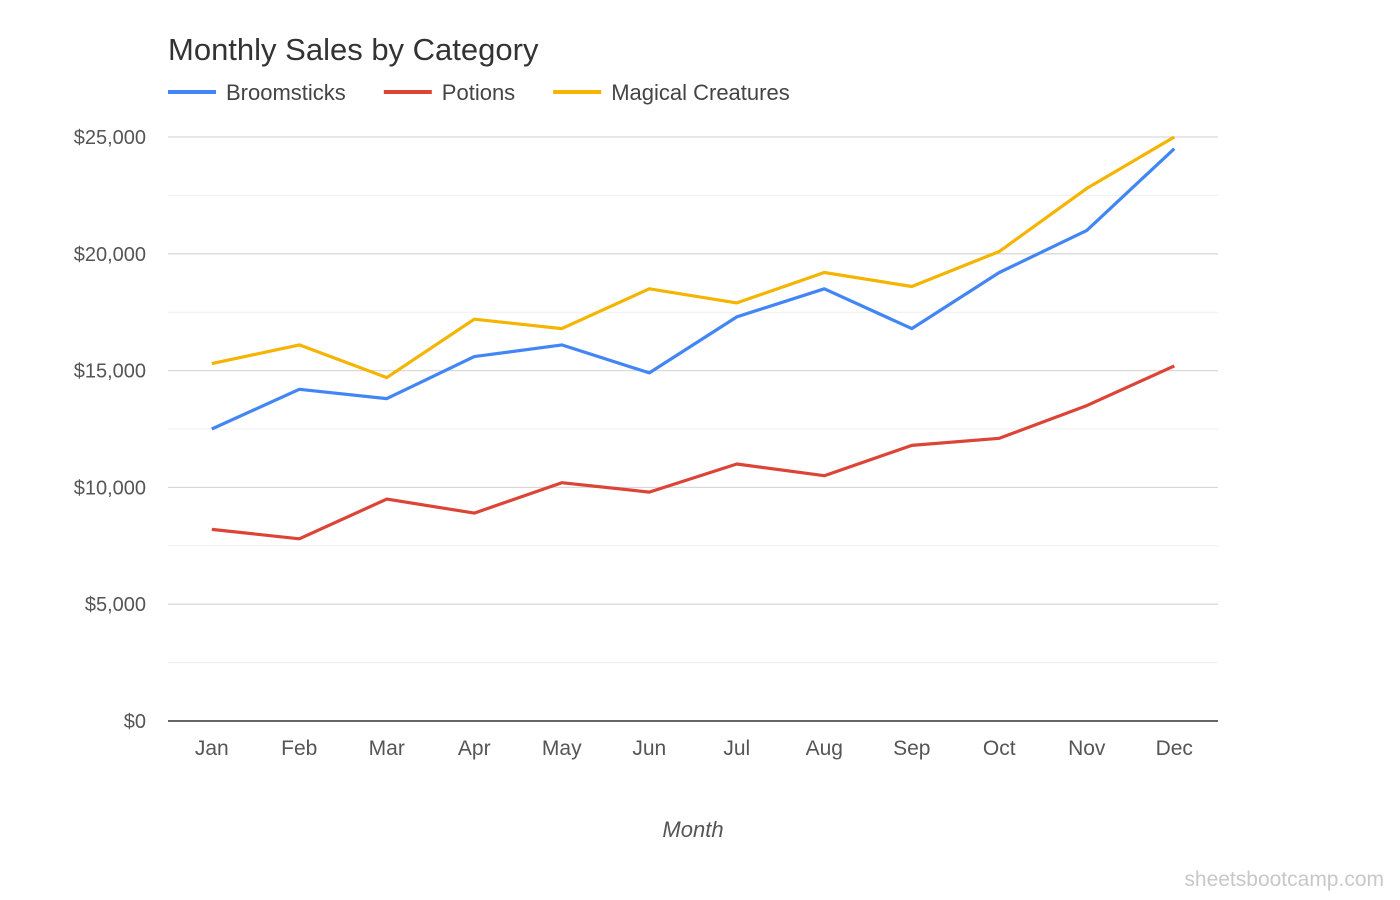  What do you see at coordinates (286, 92) in the screenshot?
I see `legend-label: Broomsticks` at bounding box center [286, 92].